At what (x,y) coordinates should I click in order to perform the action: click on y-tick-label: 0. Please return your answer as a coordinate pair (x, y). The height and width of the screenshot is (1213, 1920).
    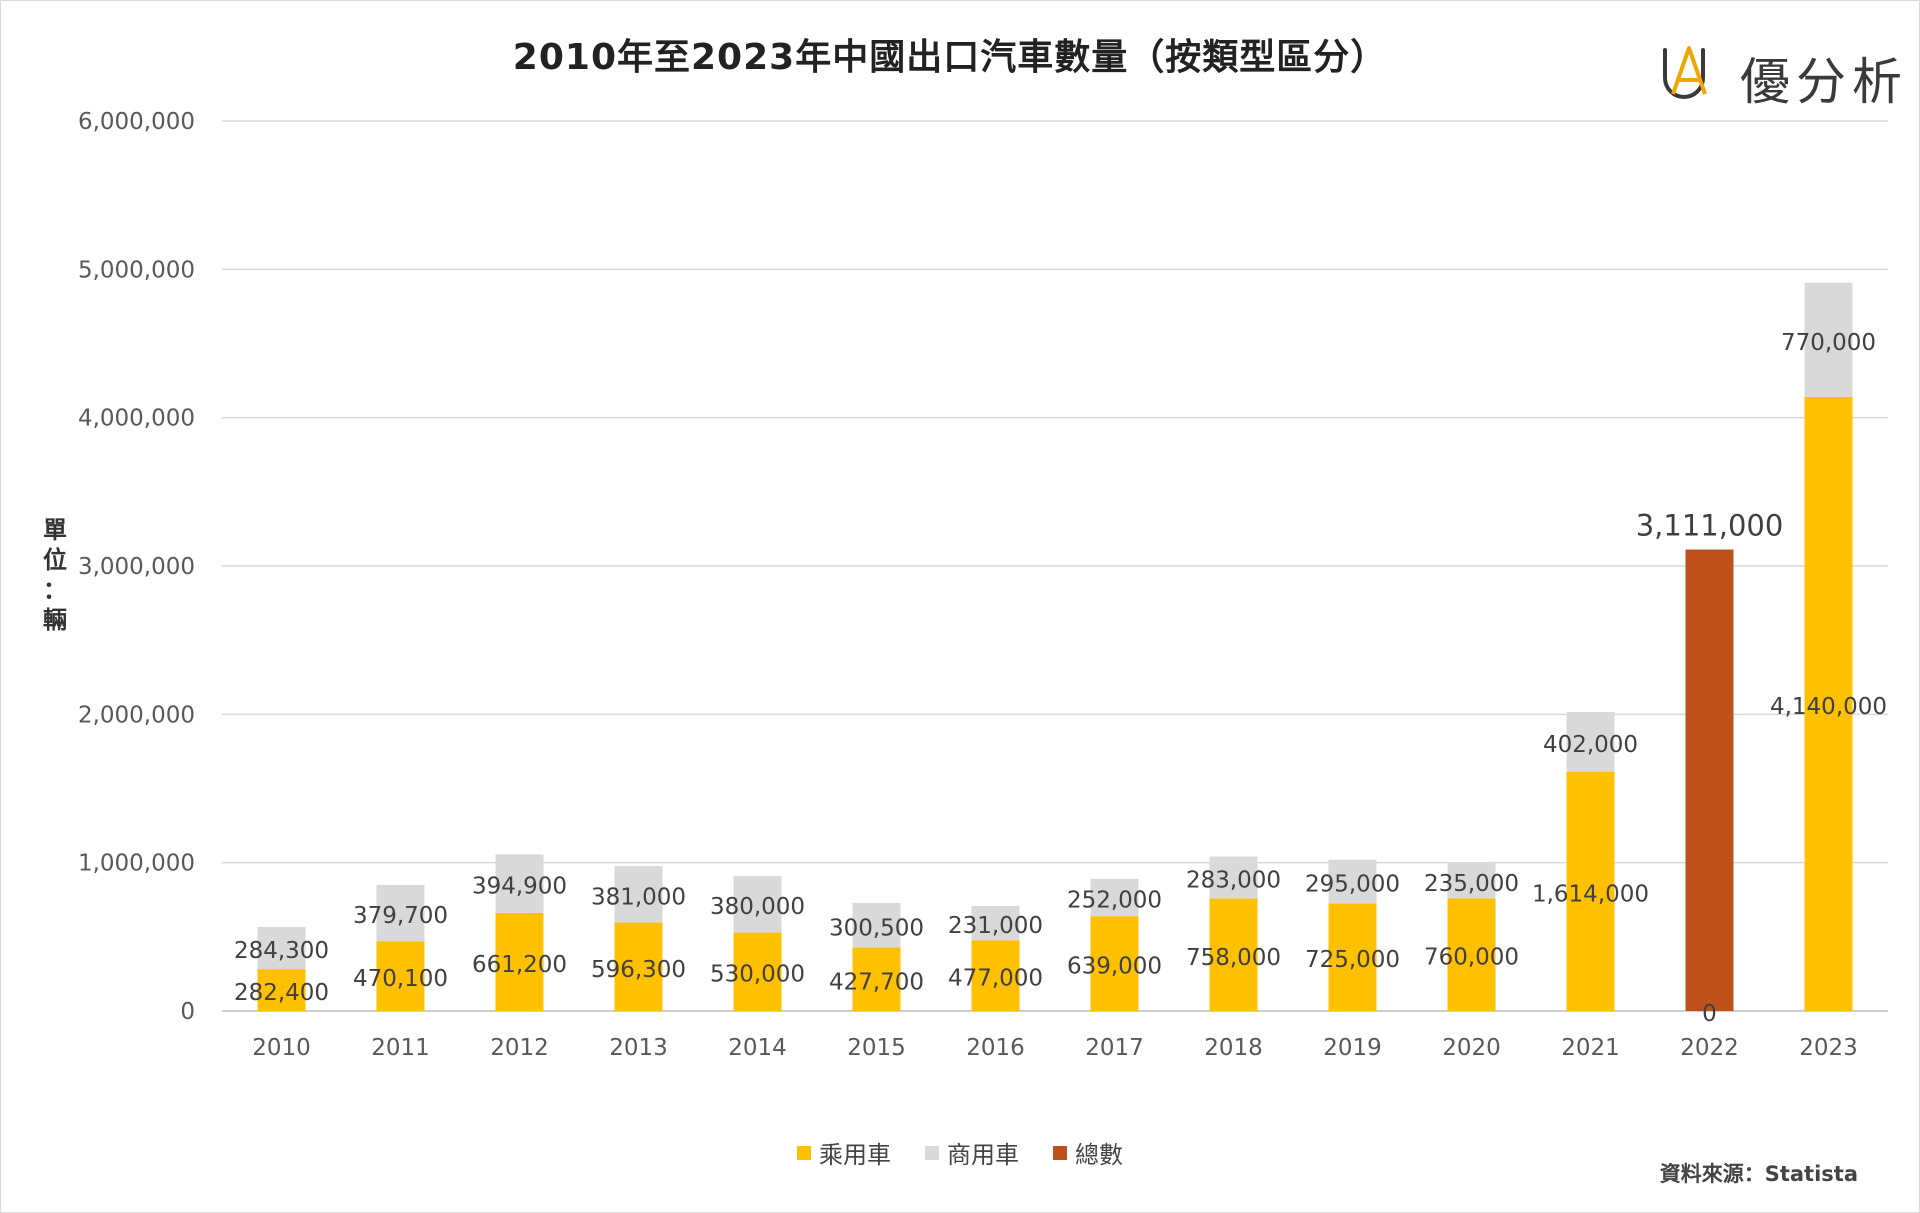
    Looking at the image, I should click on (187, 1012).